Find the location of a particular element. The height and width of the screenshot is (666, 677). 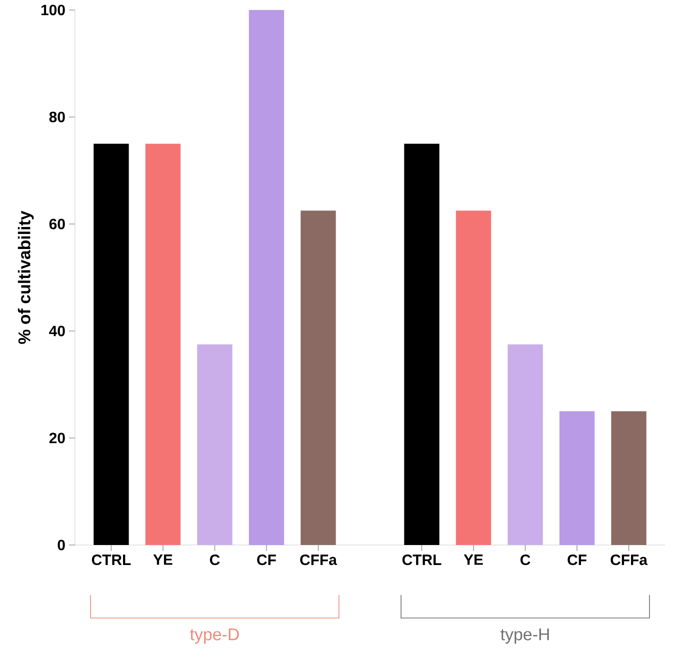

text: type-D is located at coordinates (214, 636).